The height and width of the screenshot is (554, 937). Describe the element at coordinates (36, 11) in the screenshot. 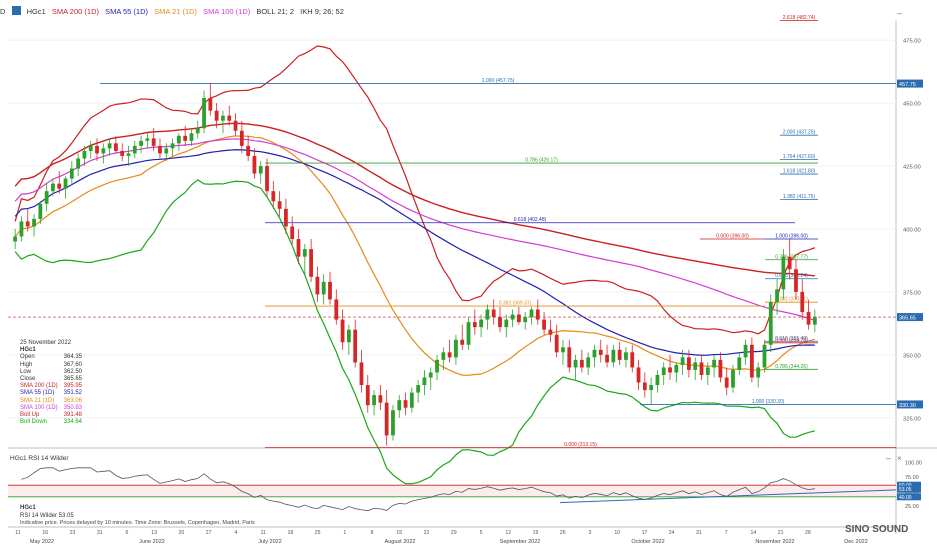

I see `symbol-label: HGc1` at that location.